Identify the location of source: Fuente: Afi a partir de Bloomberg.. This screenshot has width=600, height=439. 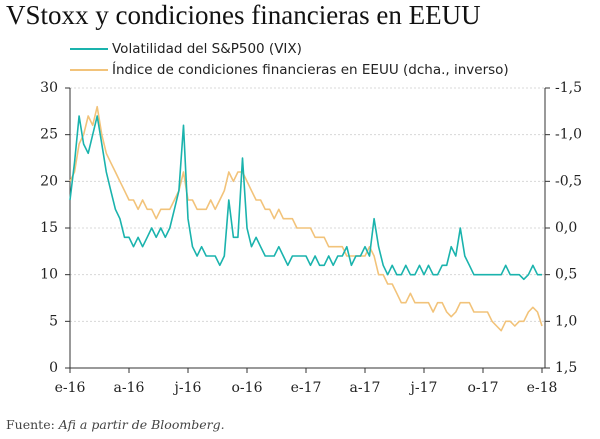
(115, 424).